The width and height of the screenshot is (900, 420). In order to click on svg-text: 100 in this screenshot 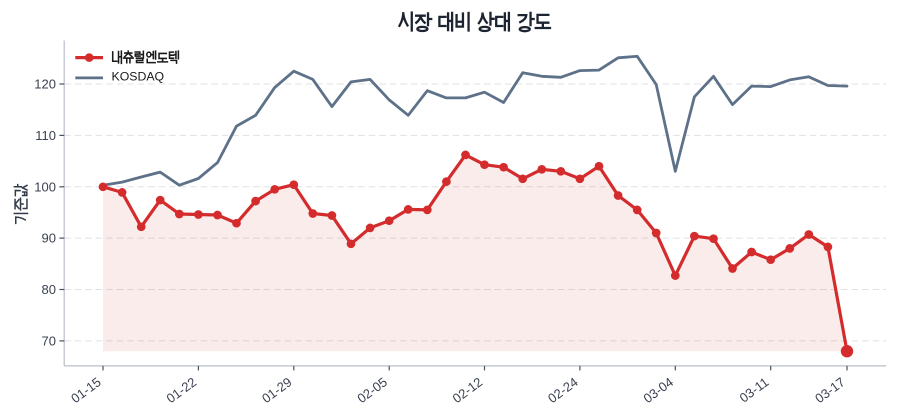, I will do `click(45, 186)`.